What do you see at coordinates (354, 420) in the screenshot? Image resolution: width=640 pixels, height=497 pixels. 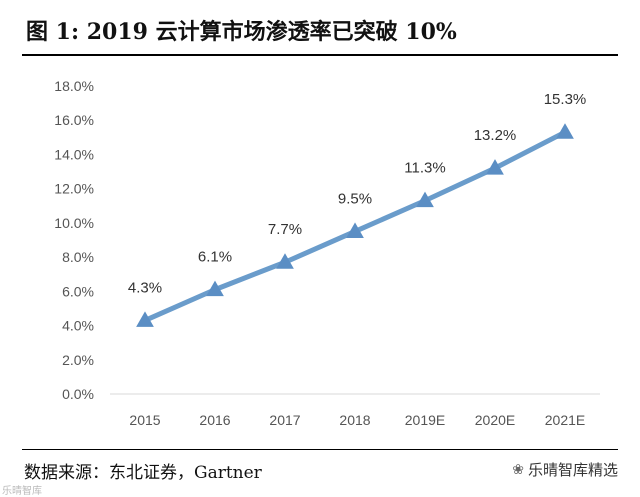 I see `x-tick-label: 2018` at bounding box center [354, 420].